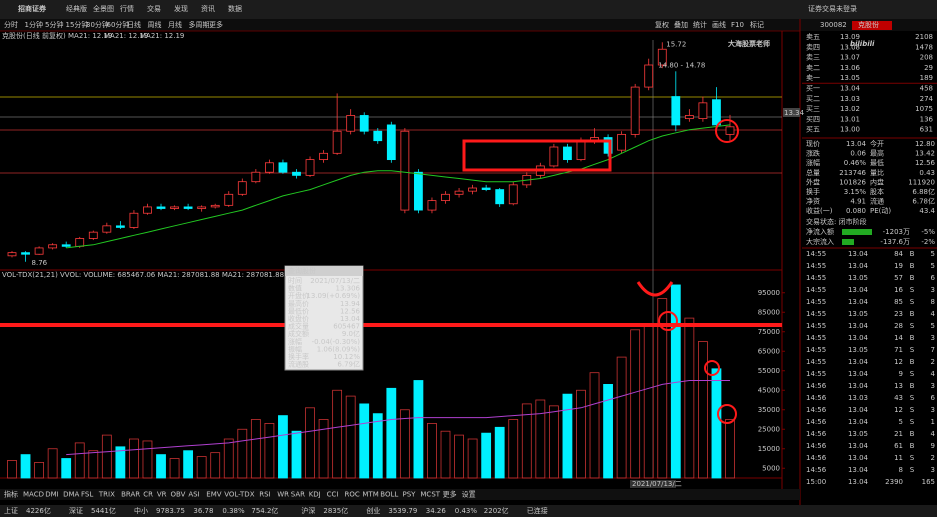 This screenshot has width=937, height=517. I want to click on indicator-tab: VR, so click(162, 495).